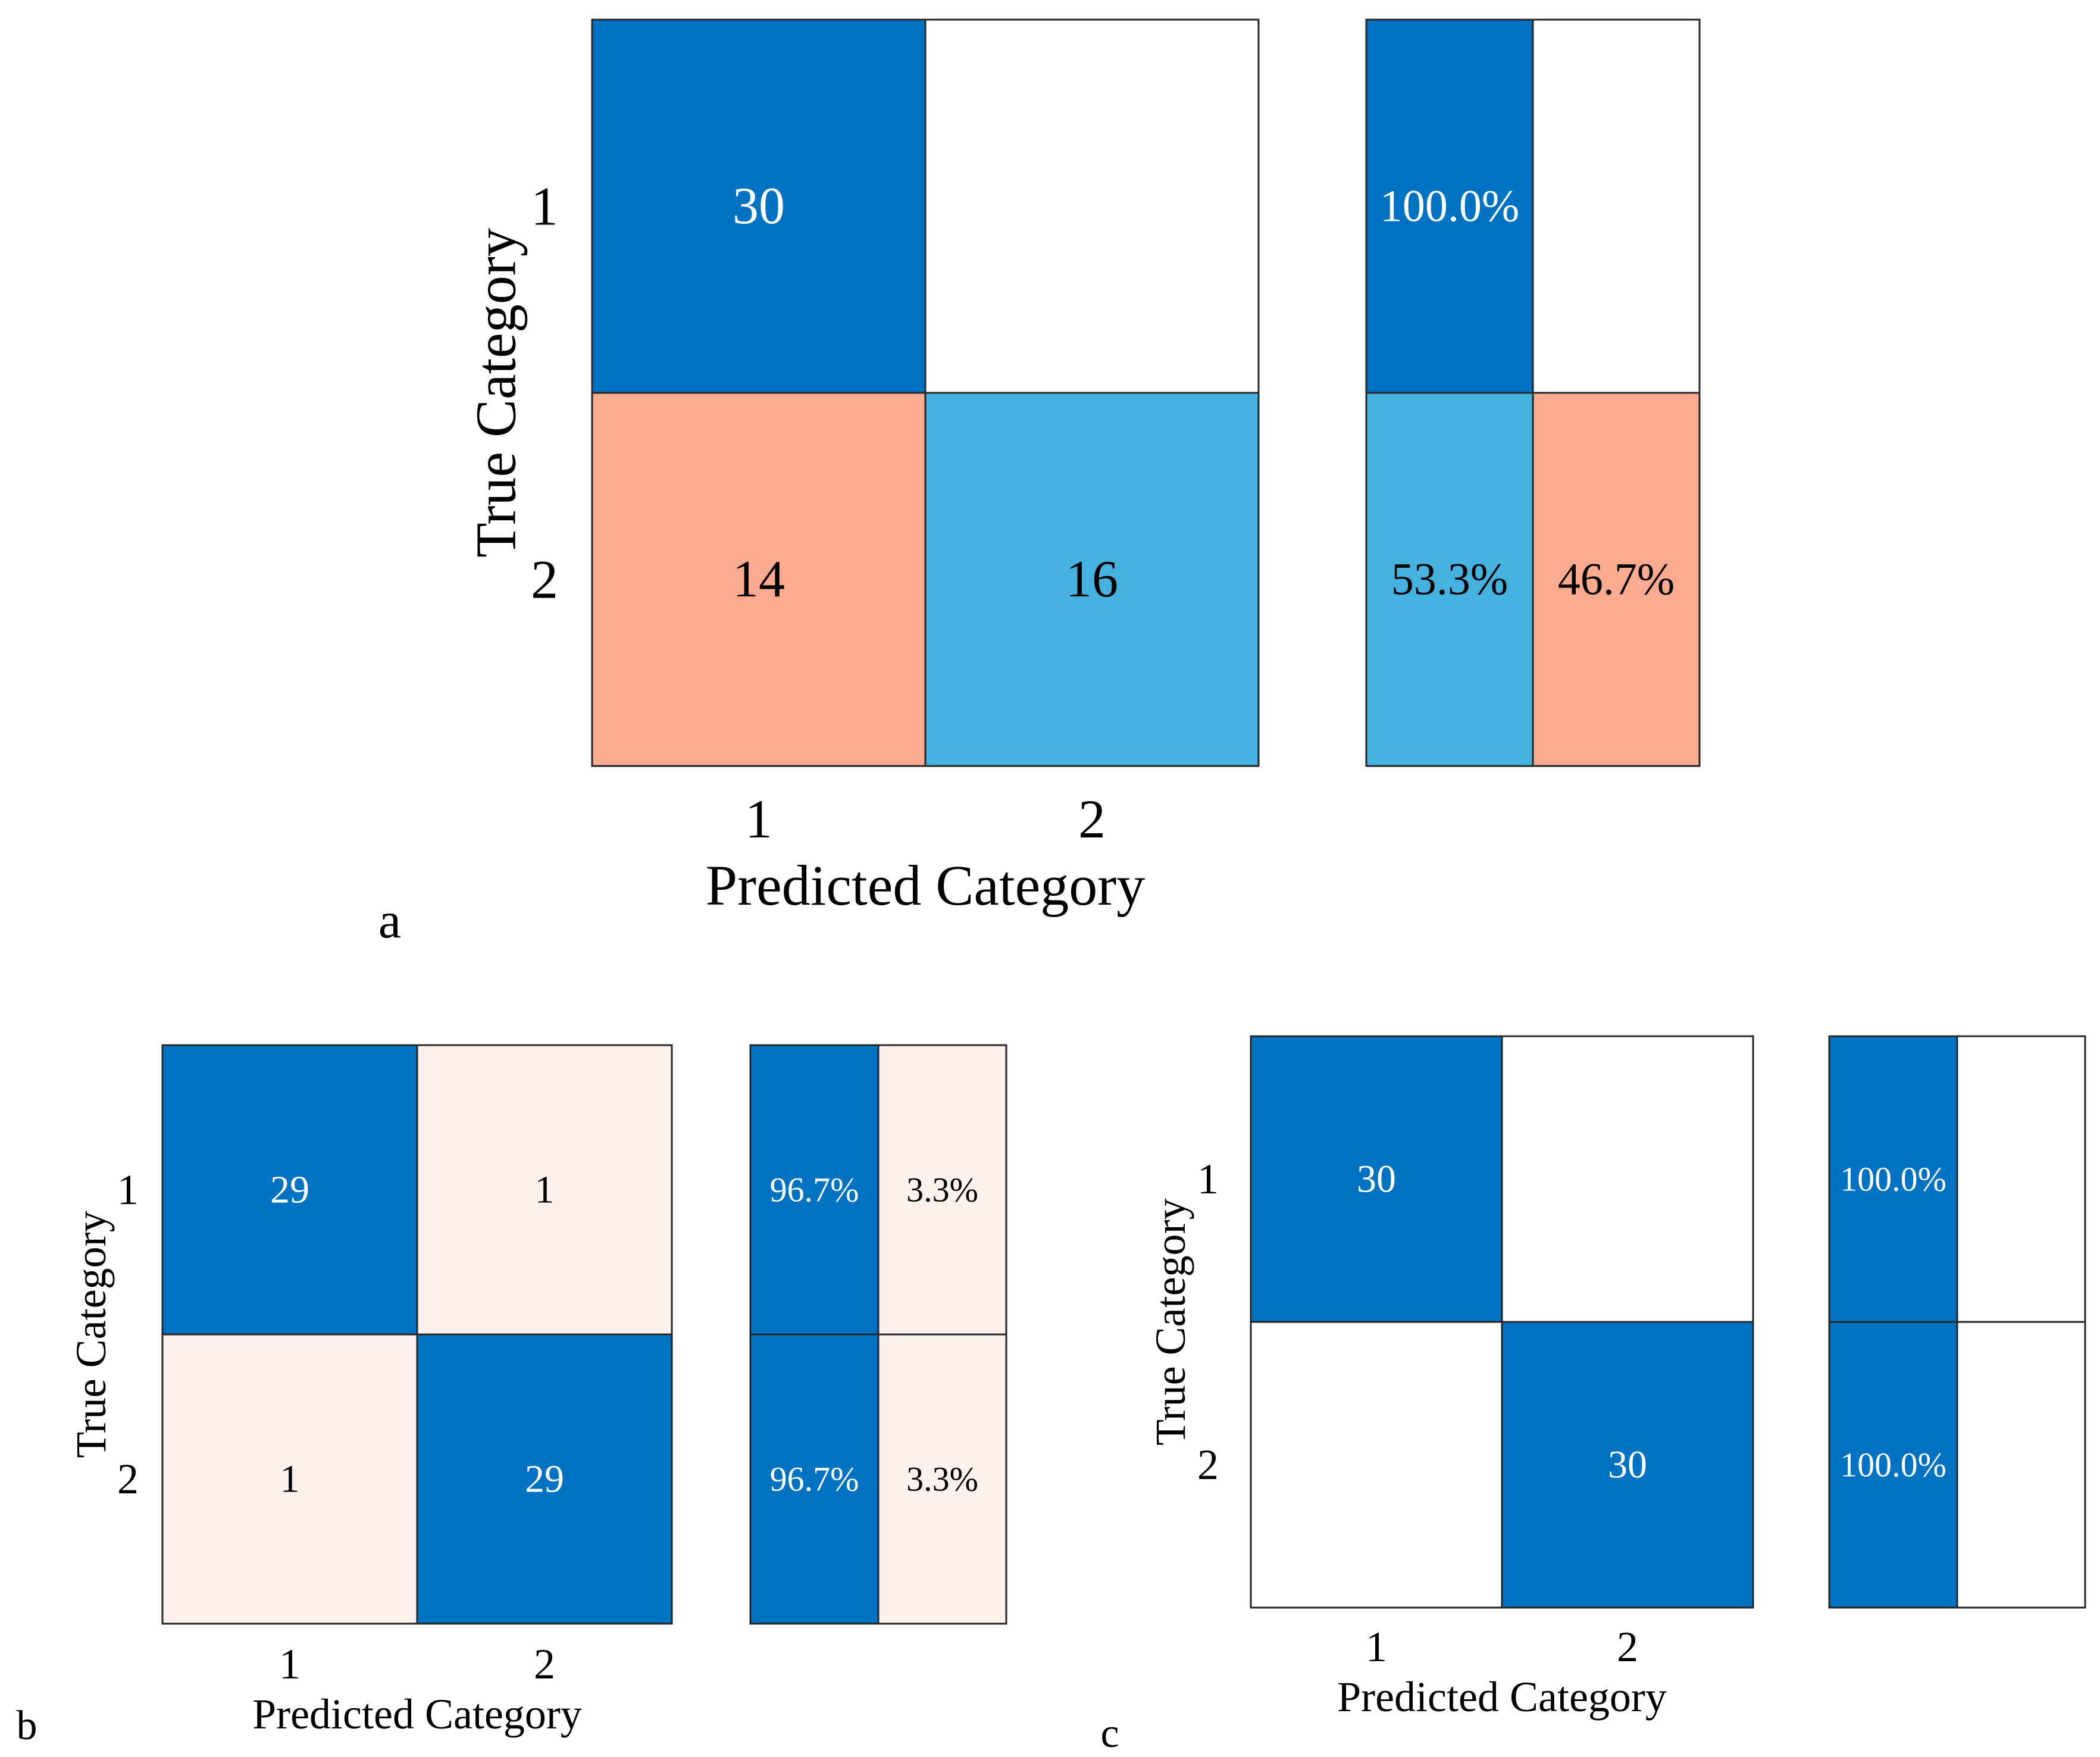 The height and width of the screenshot is (1757, 2100). I want to click on cell-value-b-2-2: 29, so click(544, 1479).